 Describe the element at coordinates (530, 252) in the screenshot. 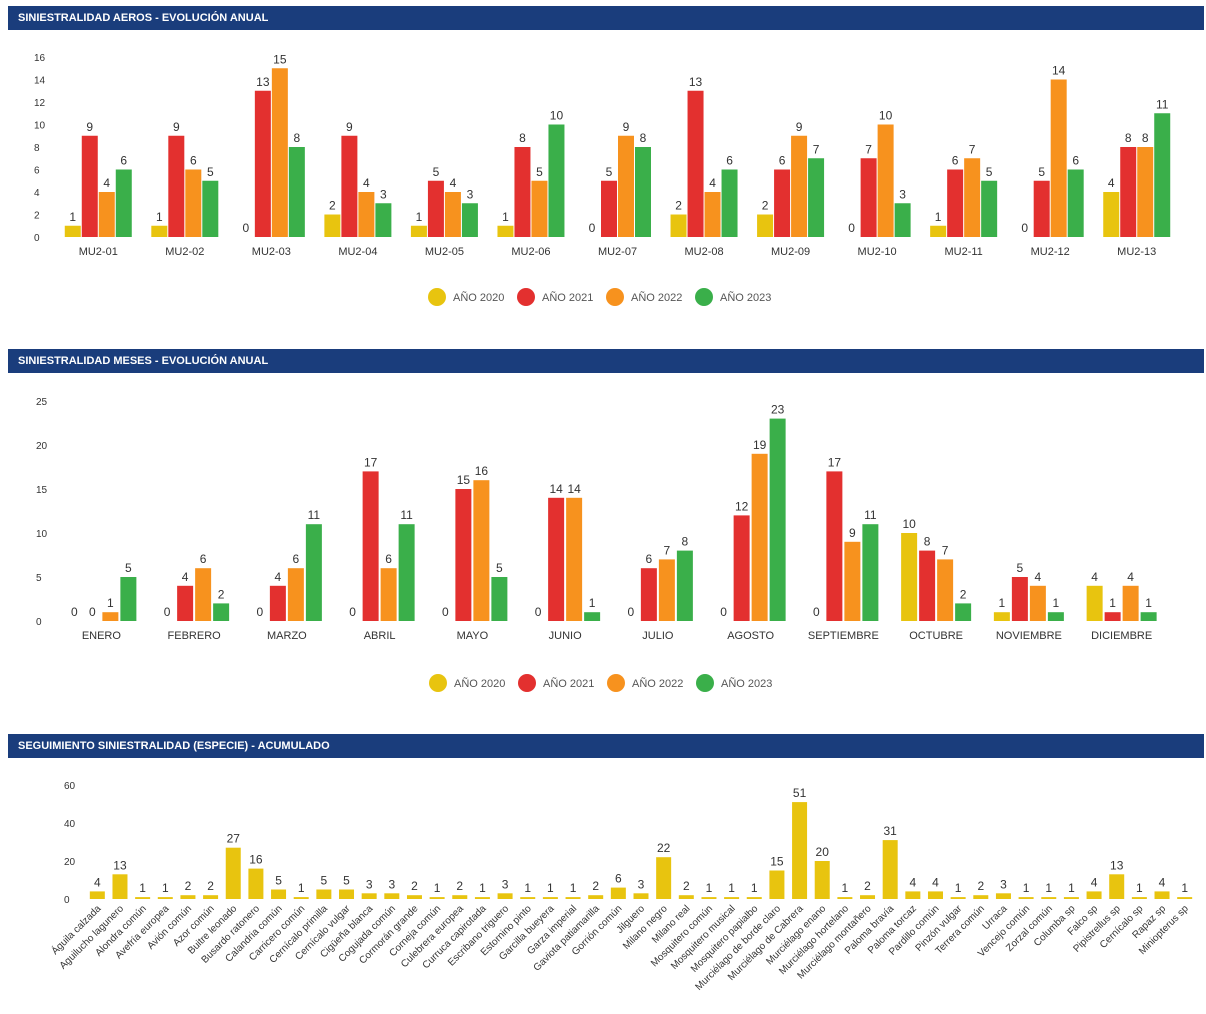

I see `category-label: MU2-06` at that location.